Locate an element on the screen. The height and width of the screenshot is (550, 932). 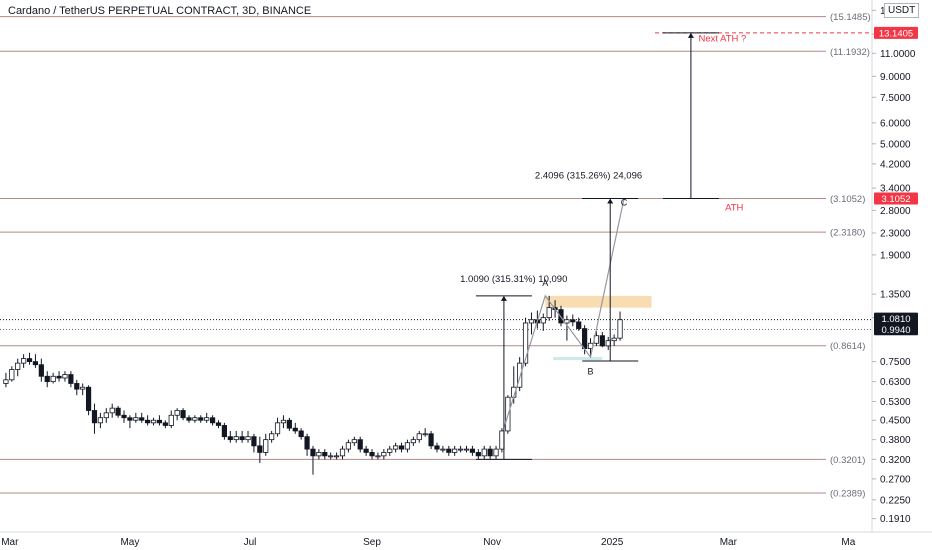
x-tick-label: Ma is located at coordinates (848, 542).